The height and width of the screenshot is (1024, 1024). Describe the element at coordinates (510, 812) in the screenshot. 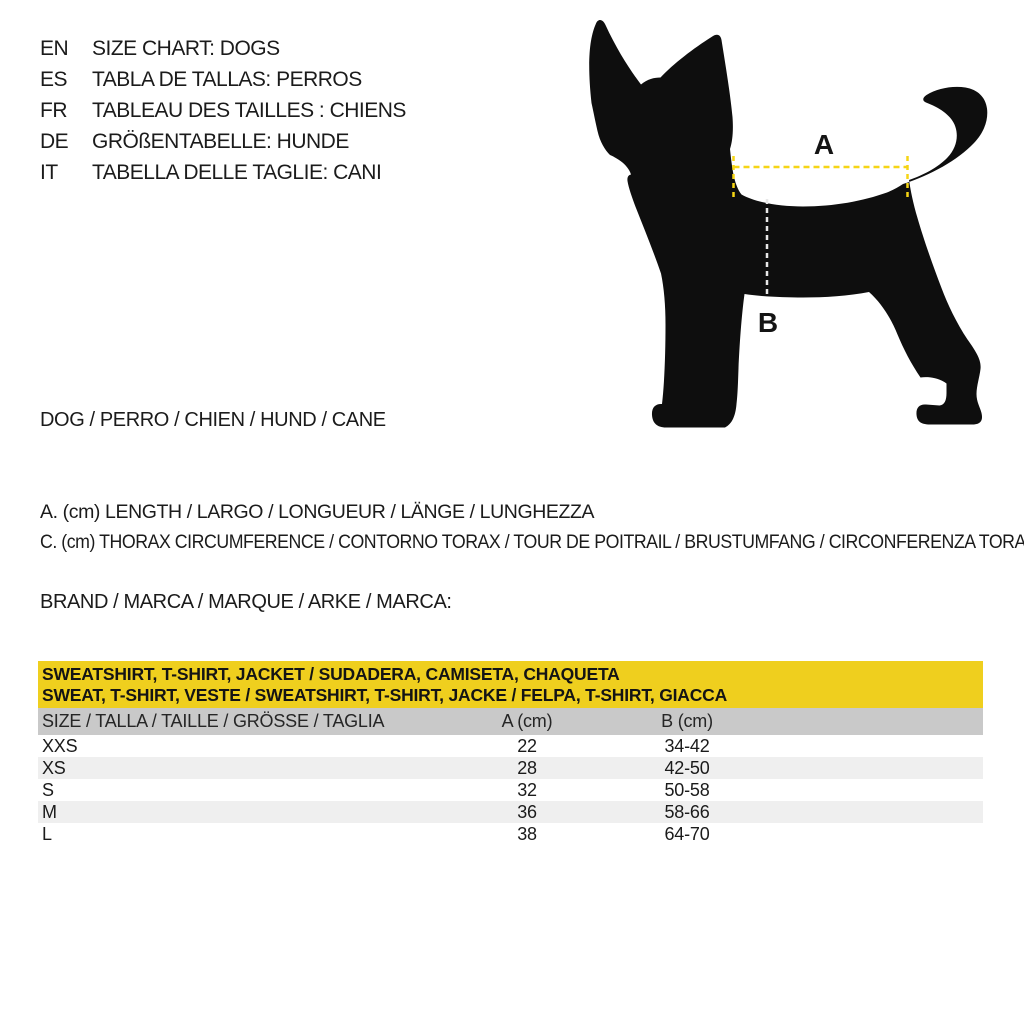

I see `table-row: M 36 58-66` at that location.